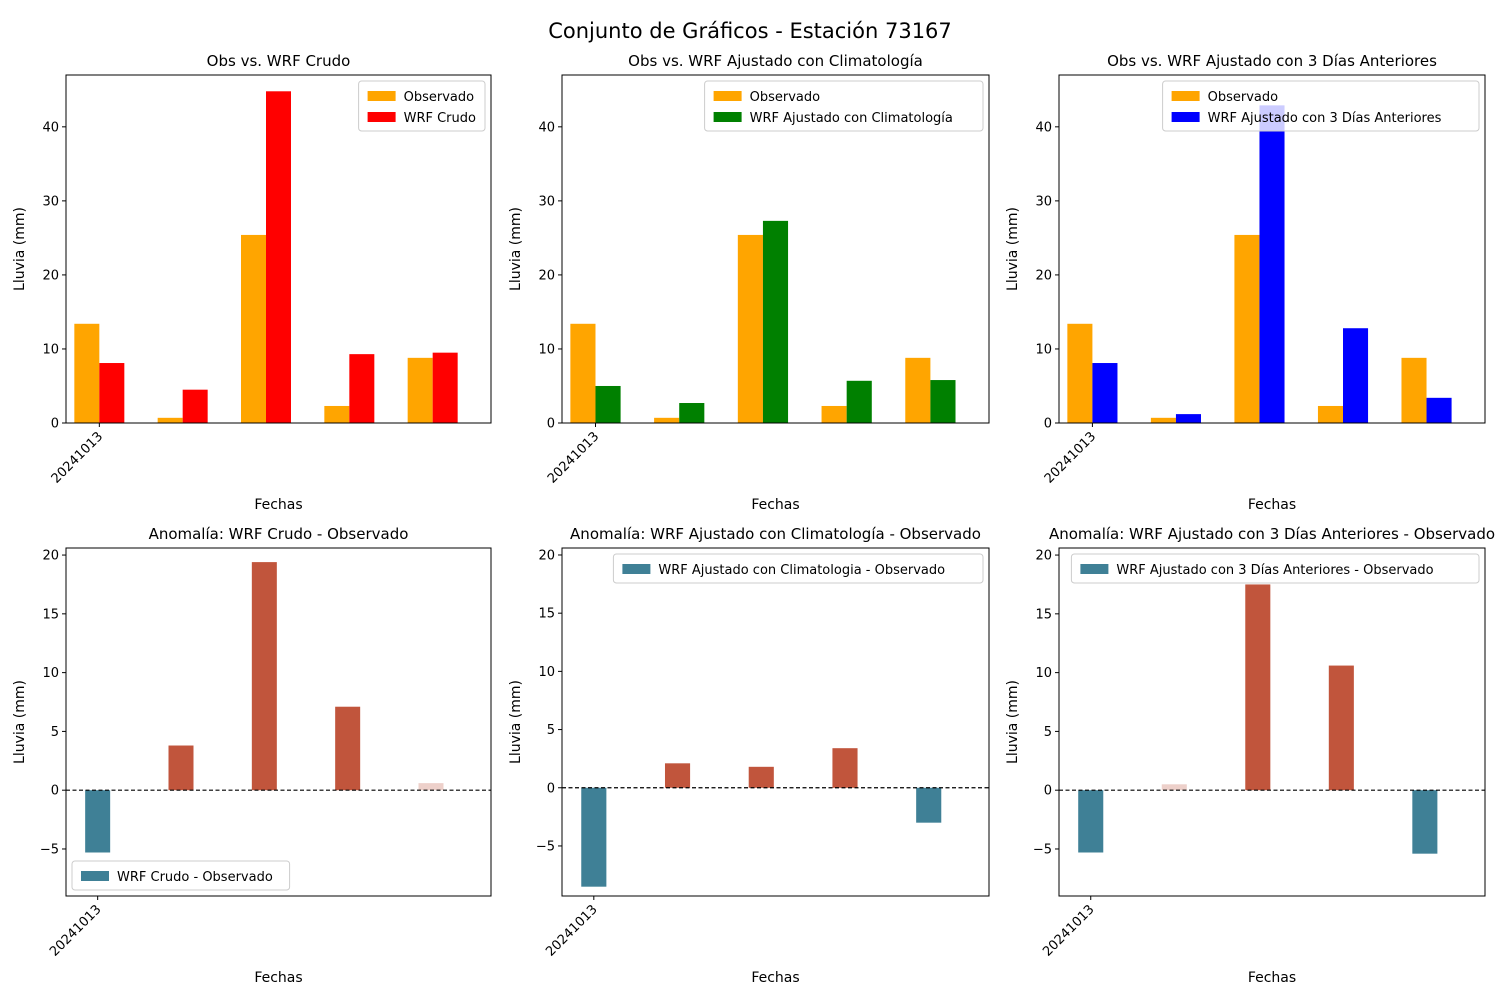 This screenshot has height=1000, width=1500. What do you see at coordinates (1243, 97) in the screenshot?
I see `legend-label: Observado` at bounding box center [1243, 97].